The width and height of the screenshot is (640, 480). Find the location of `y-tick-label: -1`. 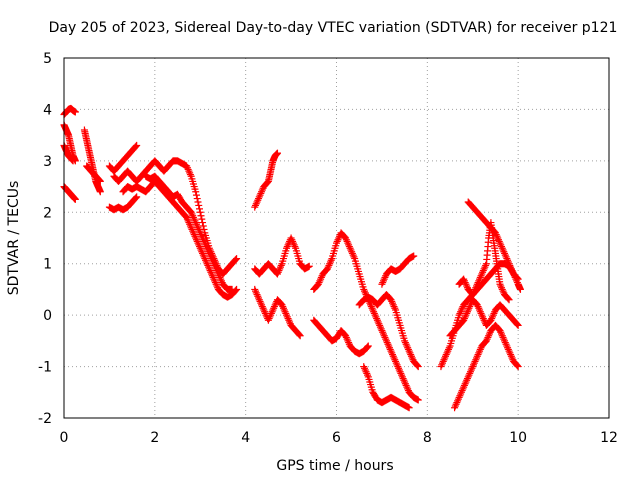

y-tick-label: -1 is located at coordinates (45, 368).